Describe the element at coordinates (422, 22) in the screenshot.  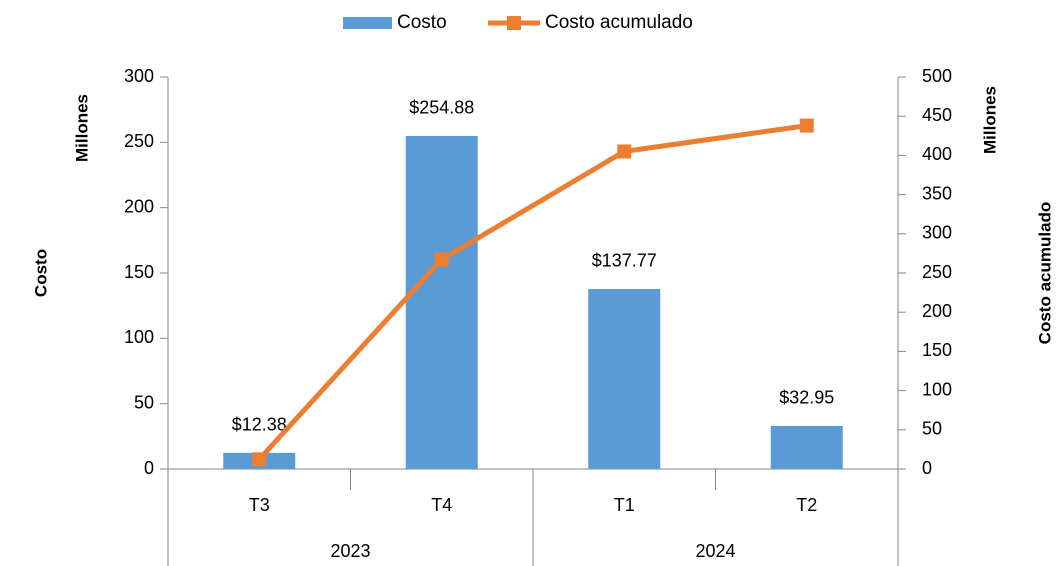
I see `legend-label: Costo` at that location.